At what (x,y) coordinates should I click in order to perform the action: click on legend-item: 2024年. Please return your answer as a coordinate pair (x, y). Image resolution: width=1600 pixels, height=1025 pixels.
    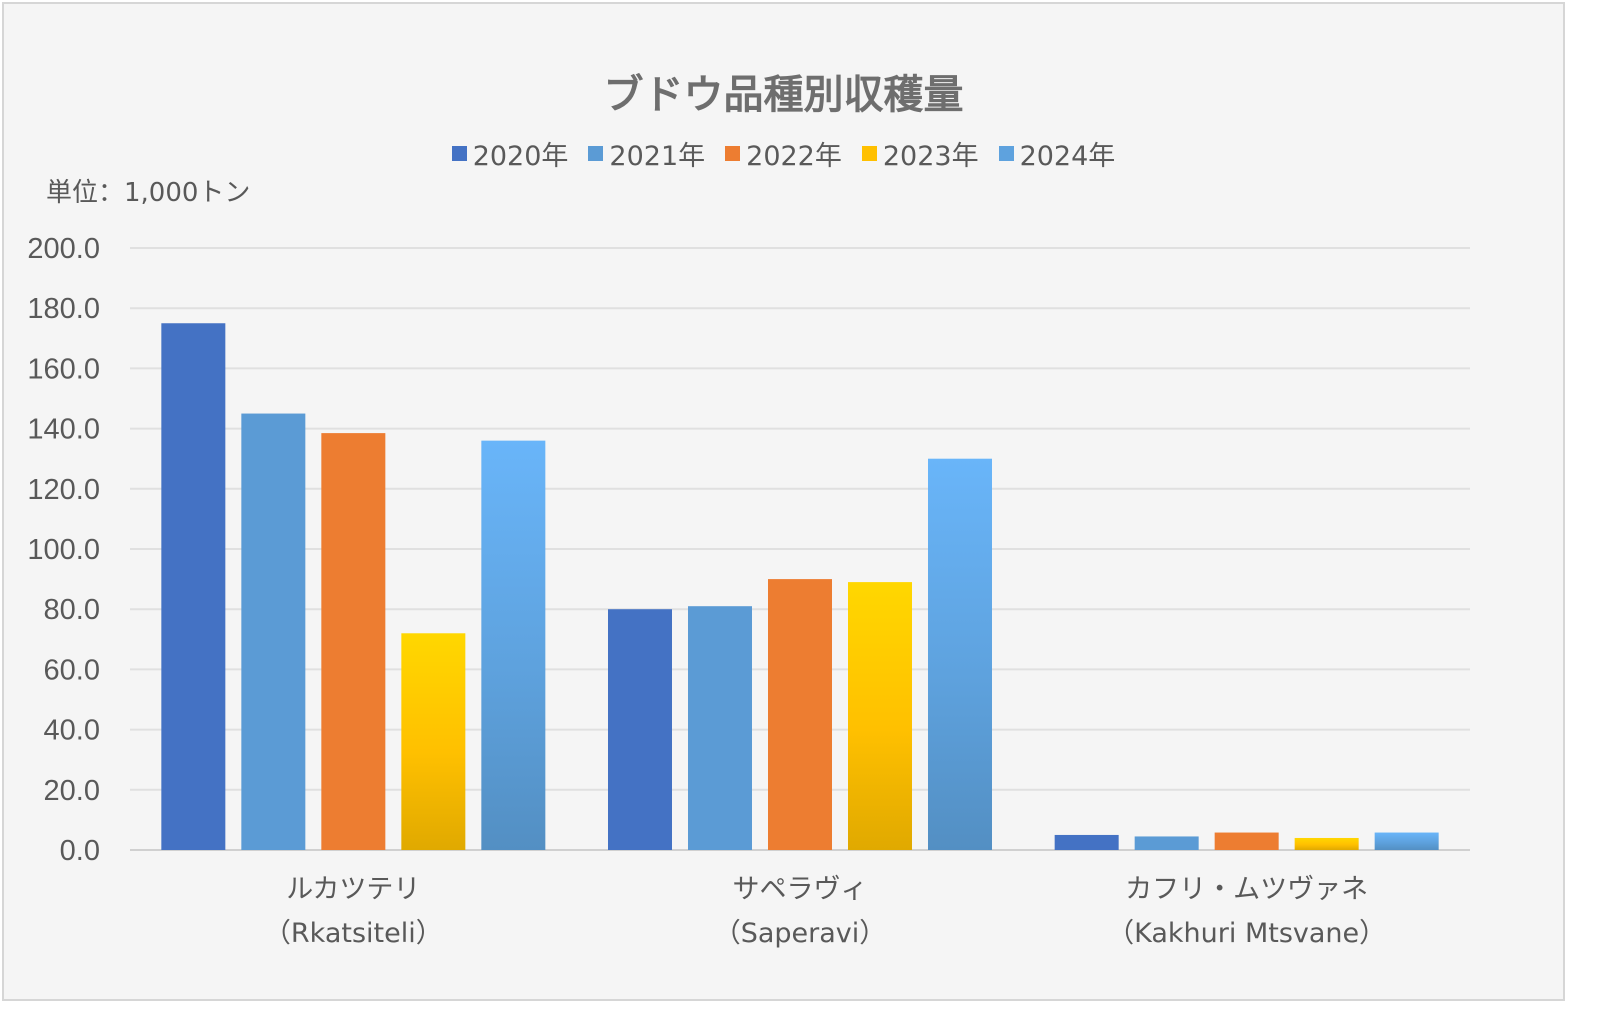
    Looking at the image, I should click on (1057, 153).